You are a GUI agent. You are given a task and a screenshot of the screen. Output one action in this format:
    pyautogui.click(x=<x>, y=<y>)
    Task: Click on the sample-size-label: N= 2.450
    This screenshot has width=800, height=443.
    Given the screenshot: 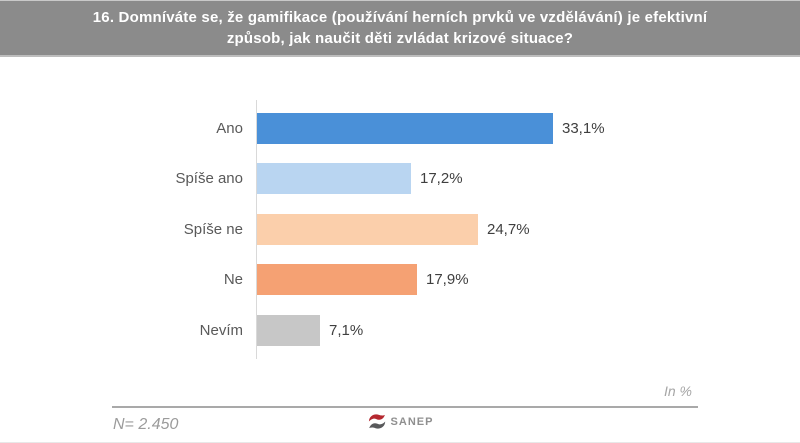 What is the action you would take?
    pyautogui.click(x=146, y=424)
    